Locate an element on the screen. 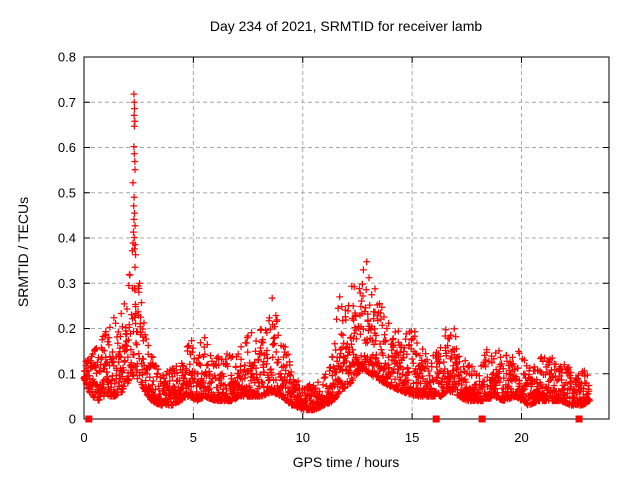 The height and width of the screenshot is (485, 640). x-tick-label: 0 is located at coordinates (83, 437).